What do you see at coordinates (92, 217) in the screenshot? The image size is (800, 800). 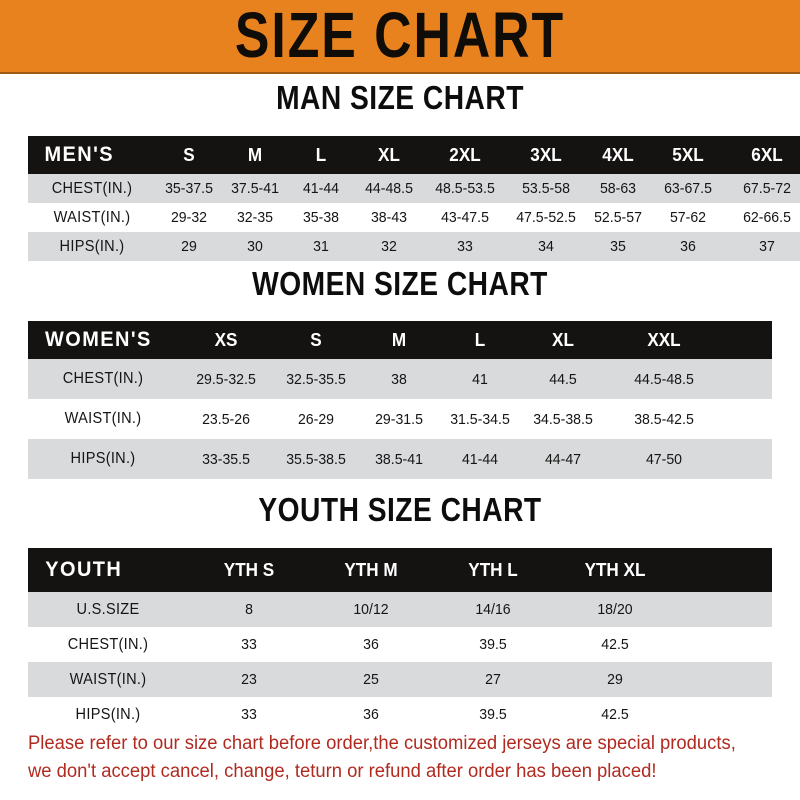 I see `men-waist-label: WAIST(IN.)` at bounding box center [92, 217].